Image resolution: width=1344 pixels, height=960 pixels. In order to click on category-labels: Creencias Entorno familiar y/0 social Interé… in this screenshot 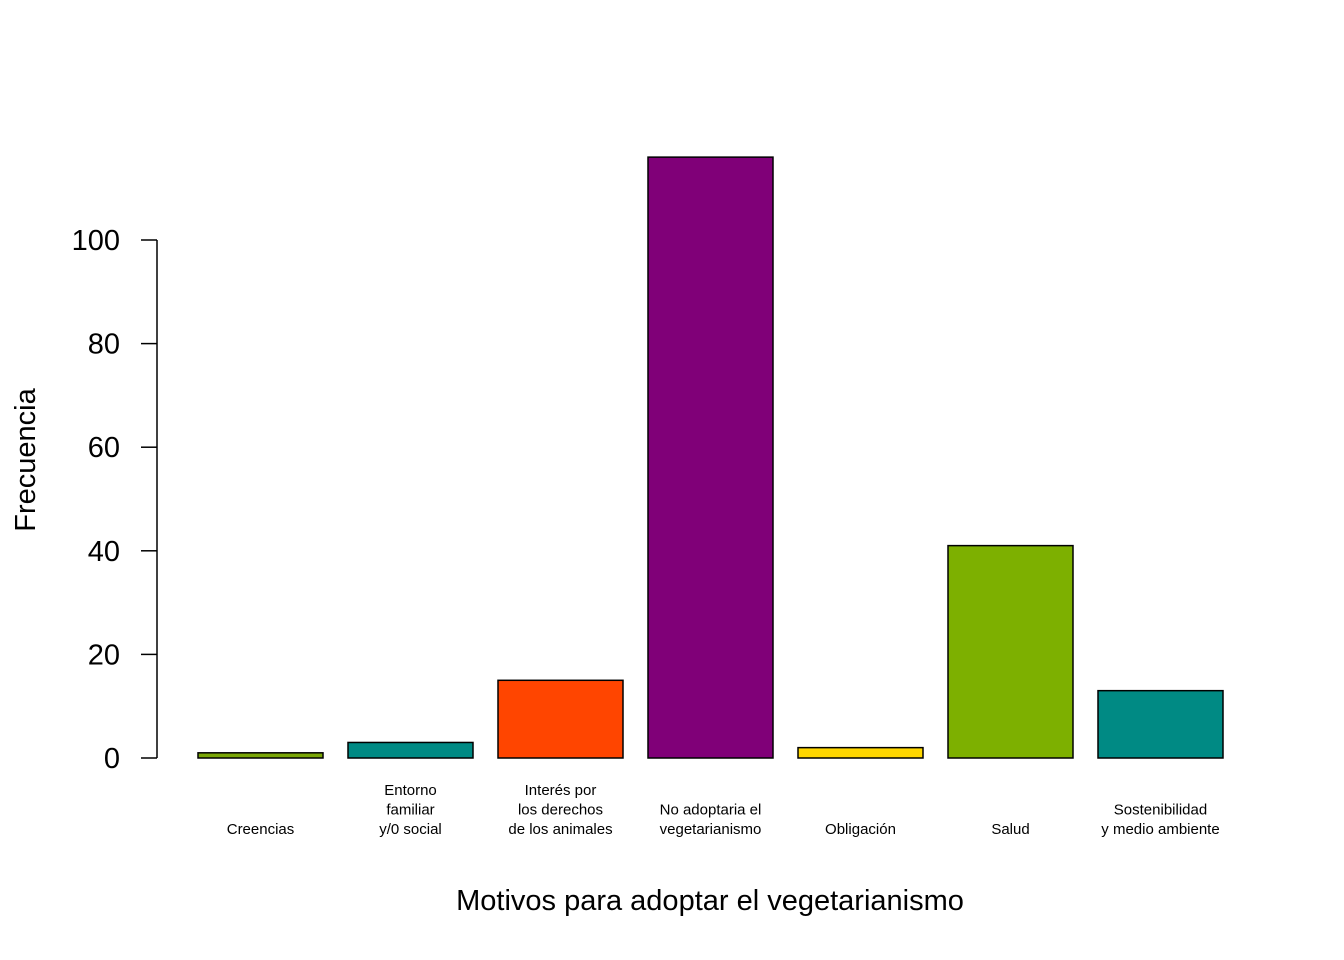, I will do `click(723, 810)`.